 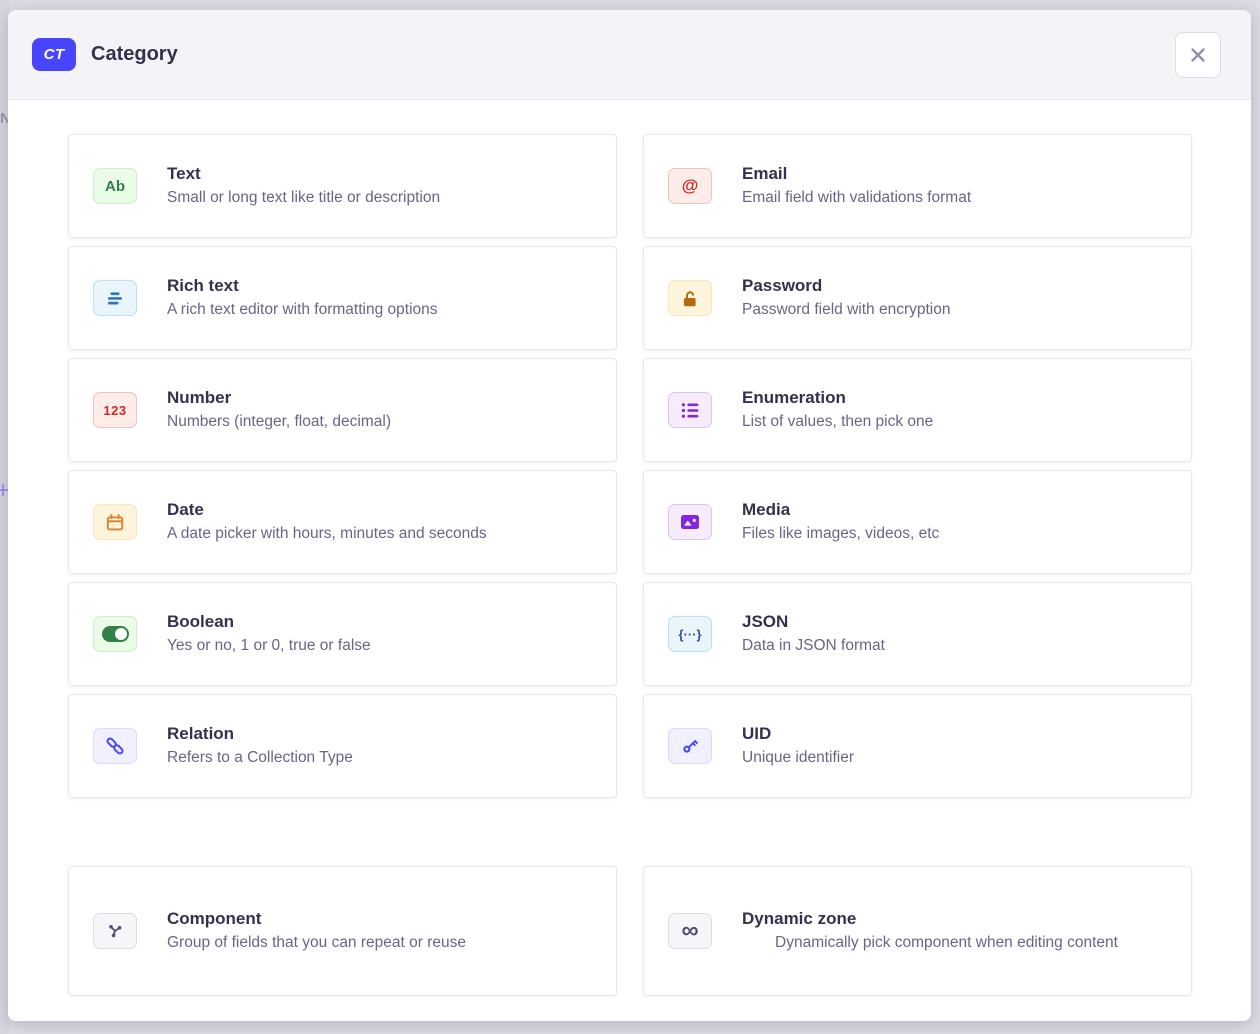 What do you see at coordinates (798, 757) in the screenshot?
I see `field-description: Unique identifier` at bounding box center [798, 757].